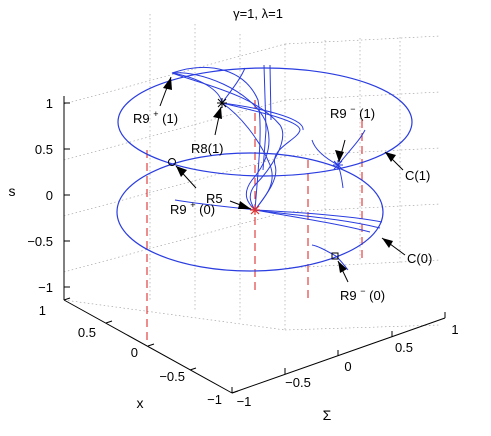 This screenshot has width=491, height=436. I want to click on x-tick-label: 1, so click(42, 310).